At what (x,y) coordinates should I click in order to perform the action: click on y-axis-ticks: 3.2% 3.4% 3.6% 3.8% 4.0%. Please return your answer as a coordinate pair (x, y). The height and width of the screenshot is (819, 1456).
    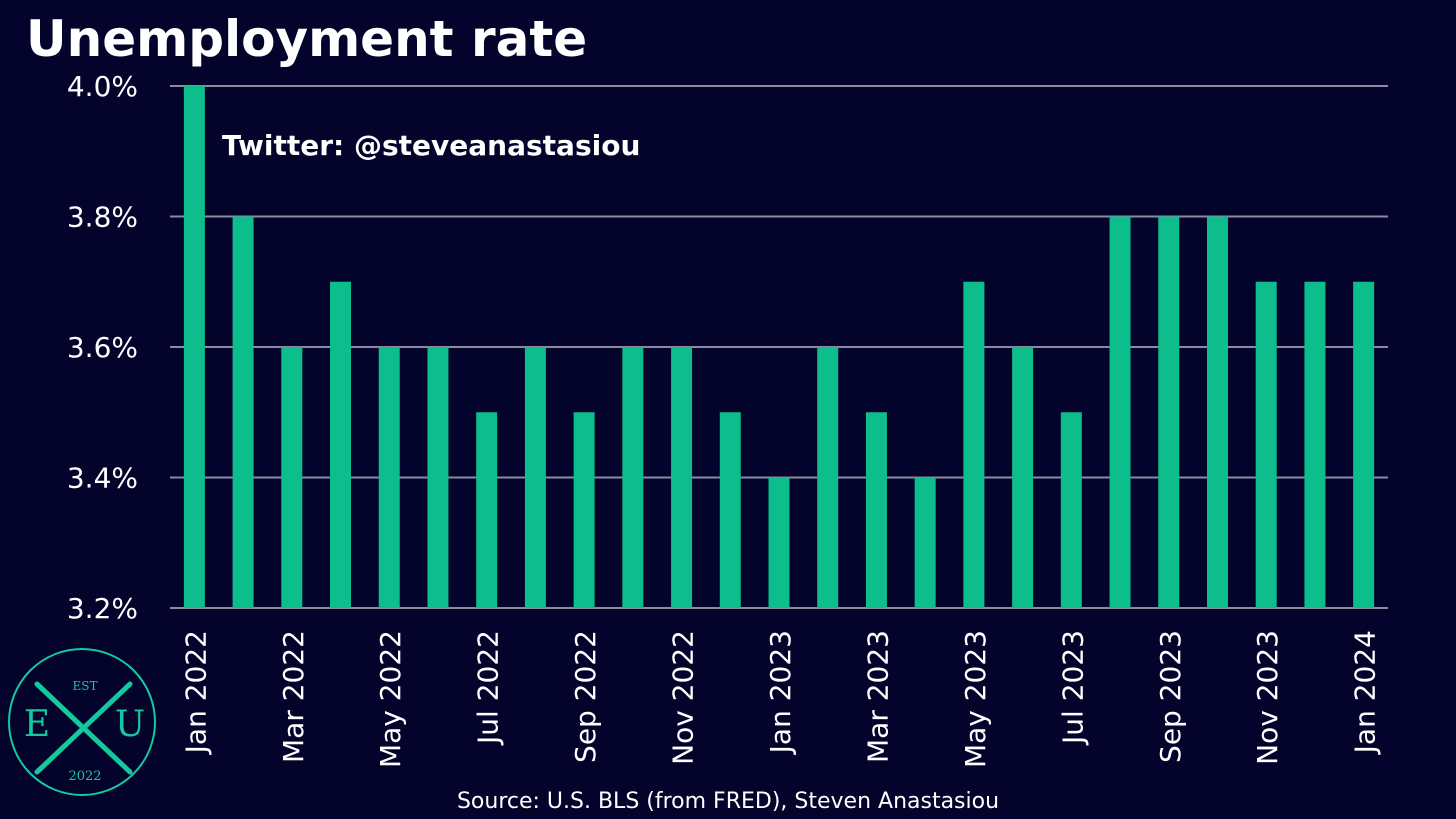
    Looking at the image, I should click on (102, 347).